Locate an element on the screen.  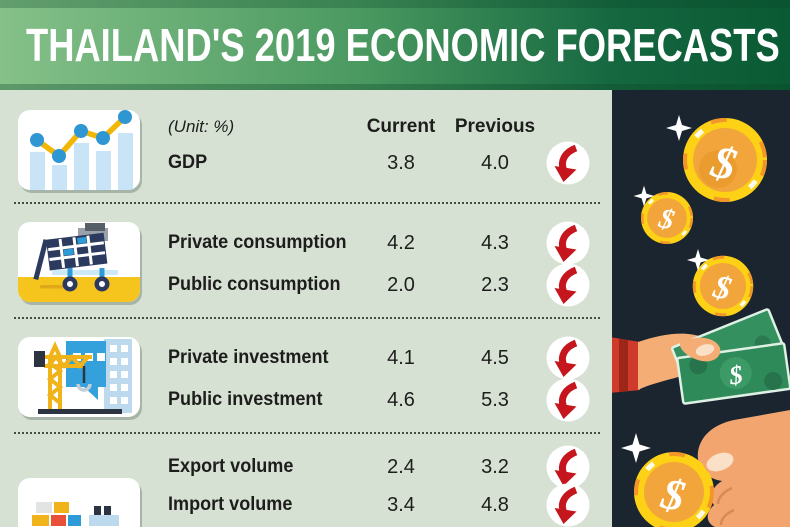
hand-holding-coin-icon: $ is located at coordinates (705, 468).